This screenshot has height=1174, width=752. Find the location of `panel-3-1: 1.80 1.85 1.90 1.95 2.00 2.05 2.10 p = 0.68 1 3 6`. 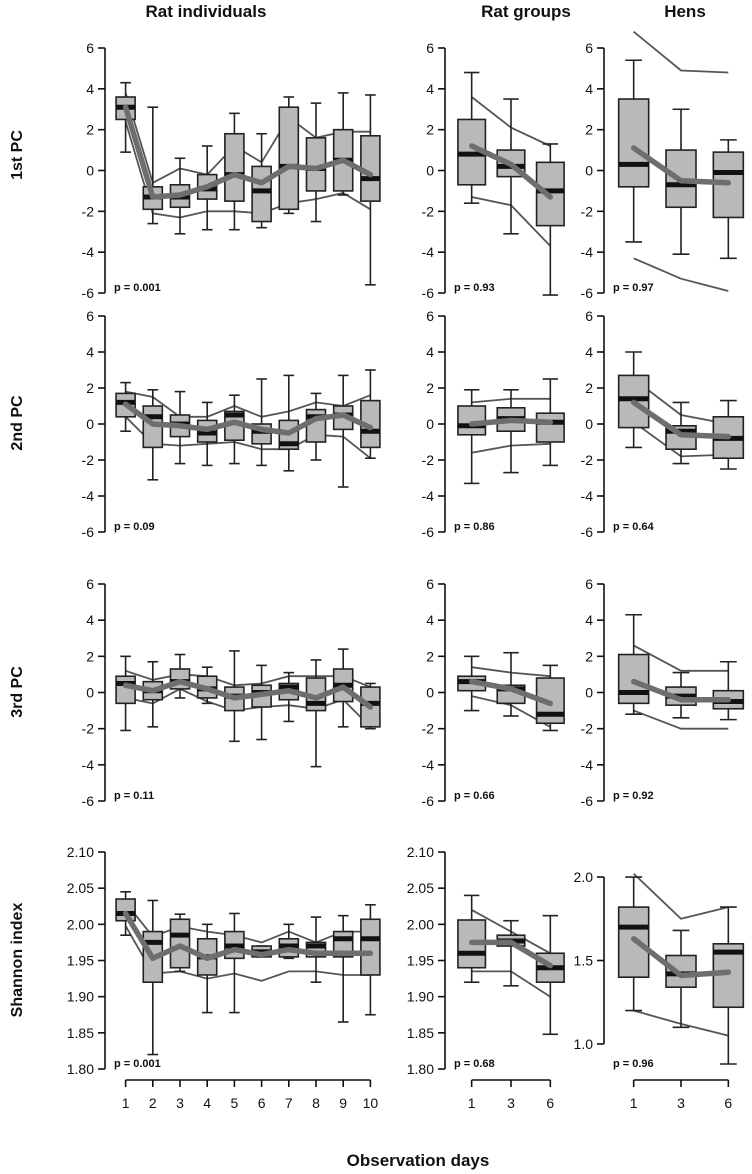

panel-3-1: 1.80 1.85 1.90 1.95 2.00 2.05 2.10 p = 0.68 1 3 6 is located at coordinates (486, 977).